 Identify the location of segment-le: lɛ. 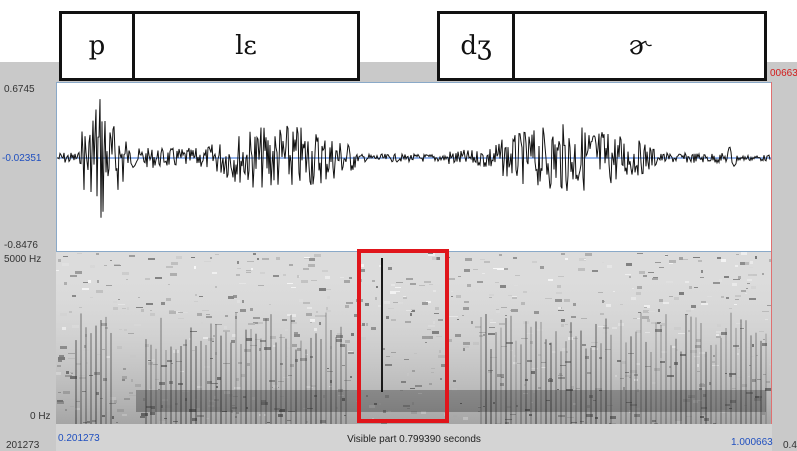
(246, 46).